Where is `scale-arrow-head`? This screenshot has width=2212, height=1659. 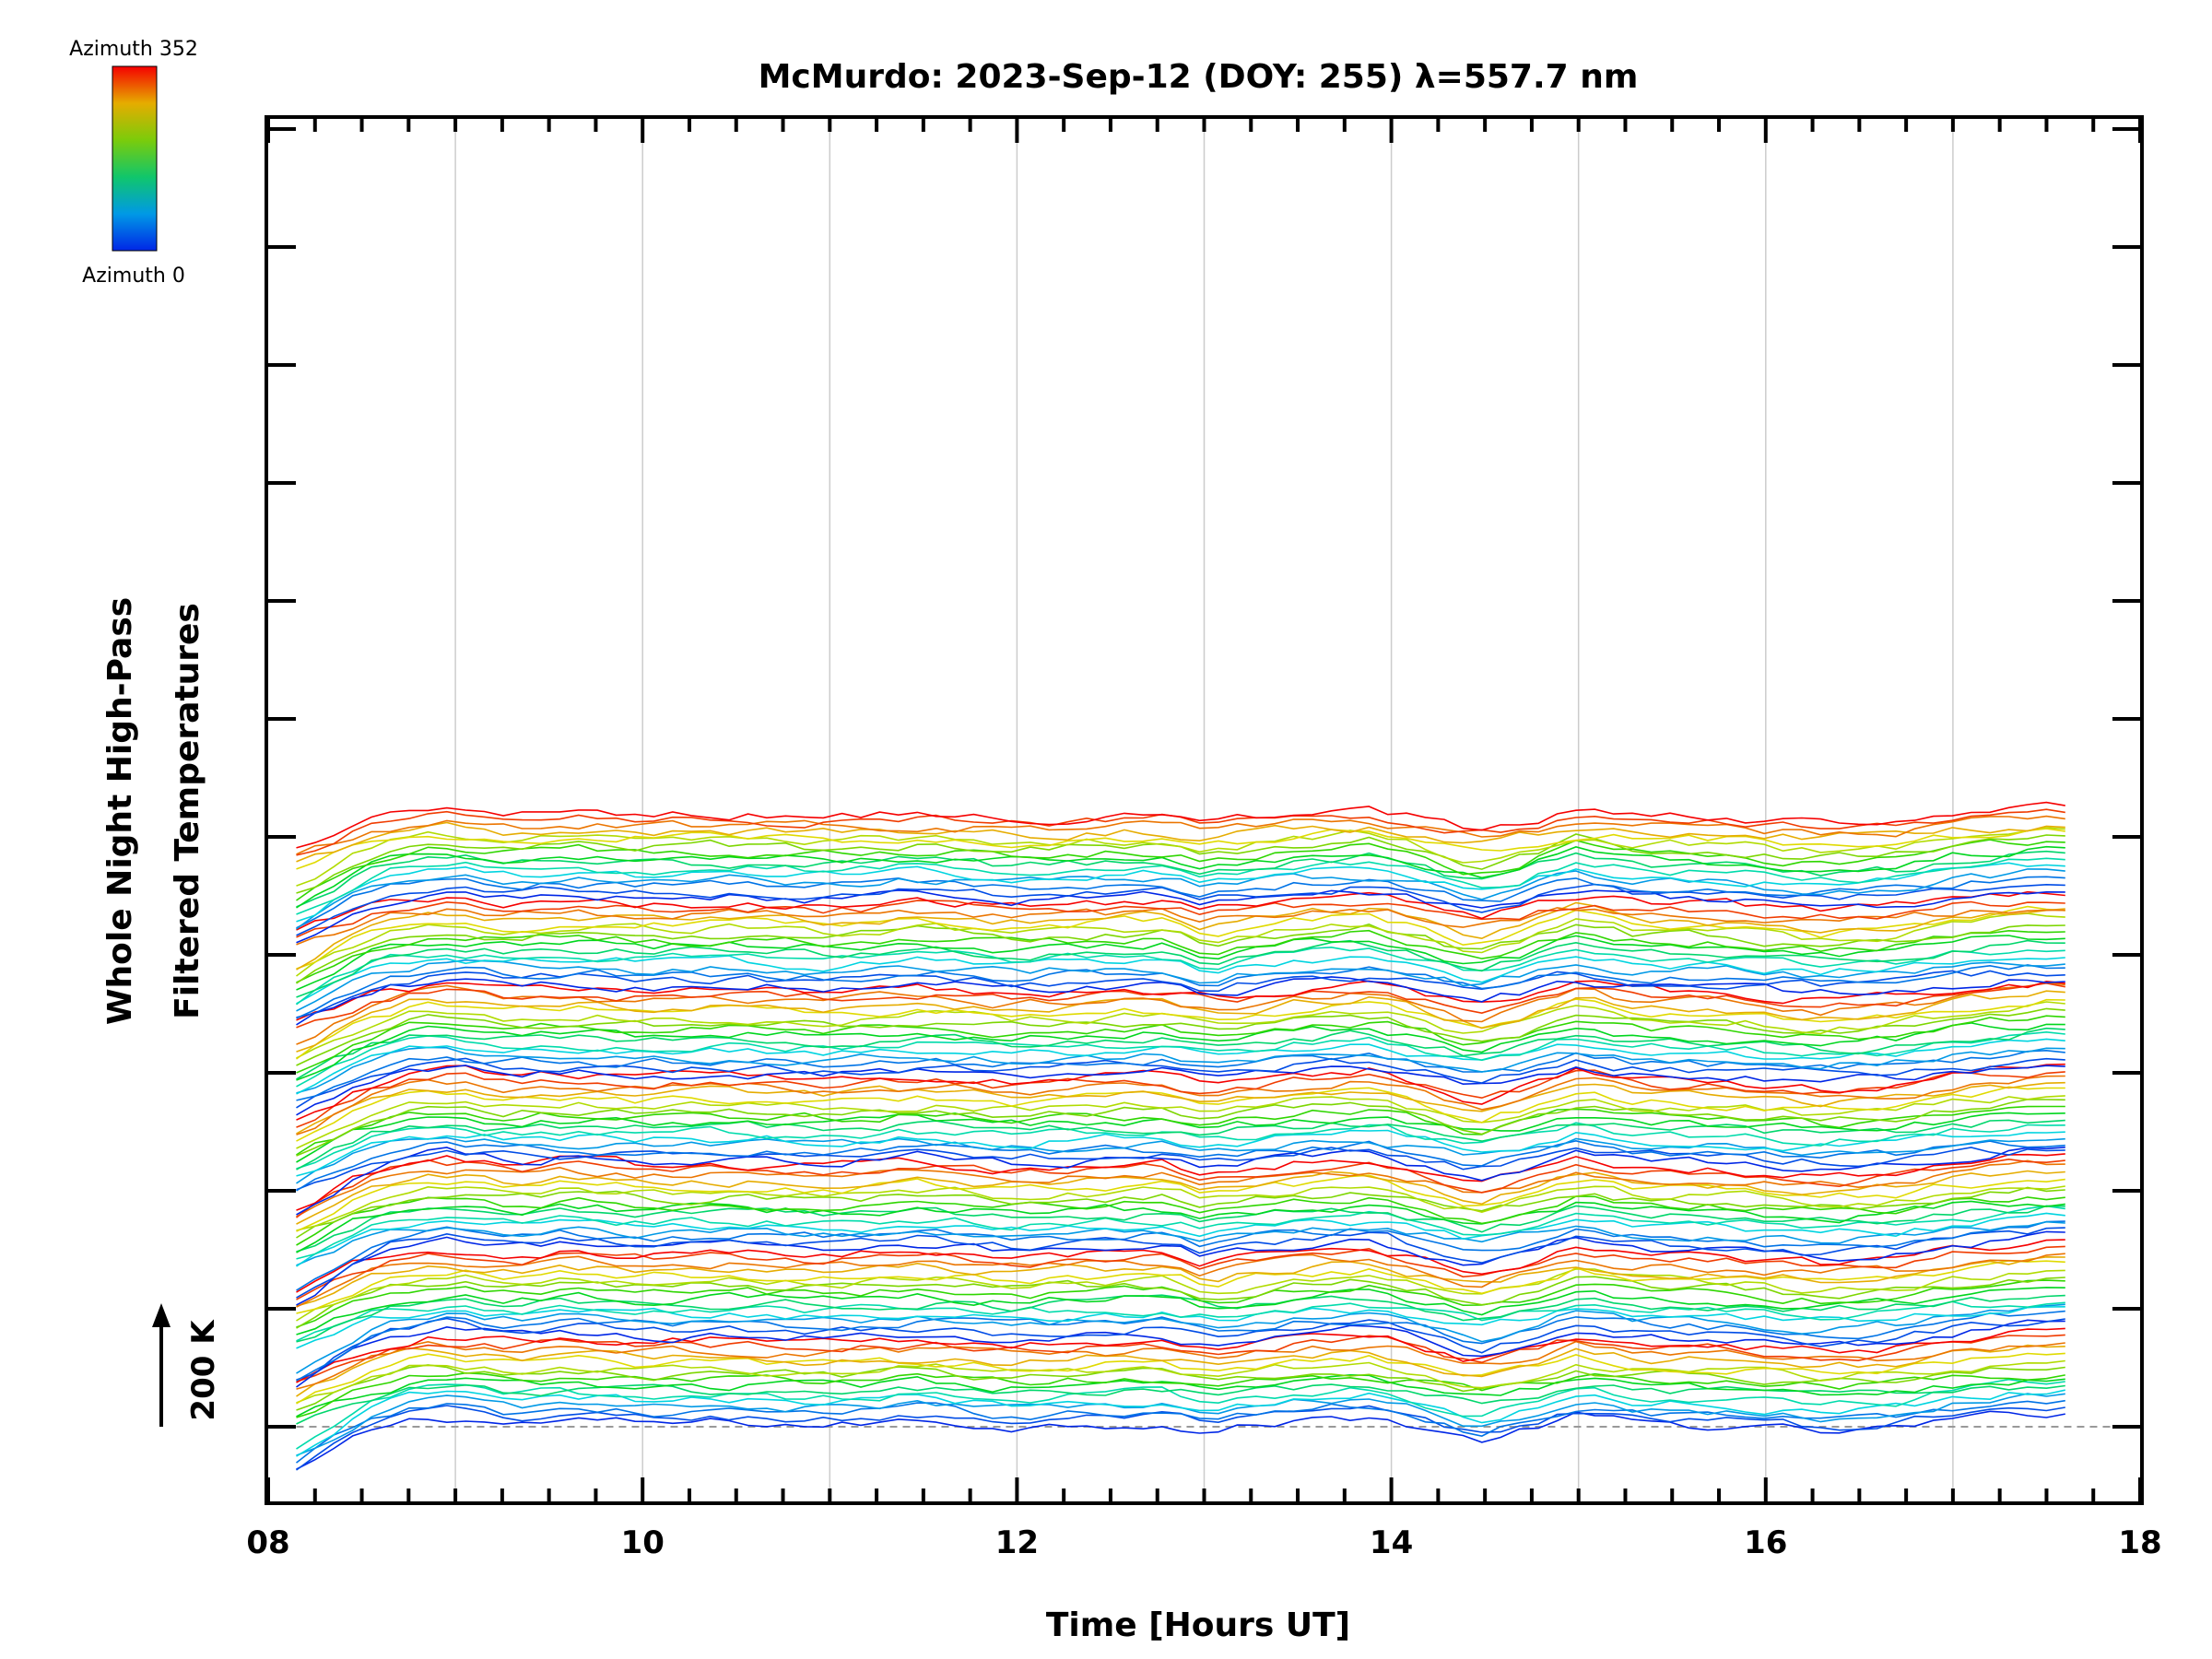
scale-arrow-head is located at coordinates (161, 1315).